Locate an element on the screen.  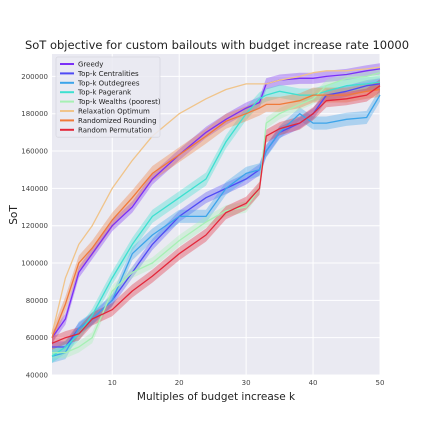
x-axis-label: Multiples of budget increase k is located at coordinates (216, 397).